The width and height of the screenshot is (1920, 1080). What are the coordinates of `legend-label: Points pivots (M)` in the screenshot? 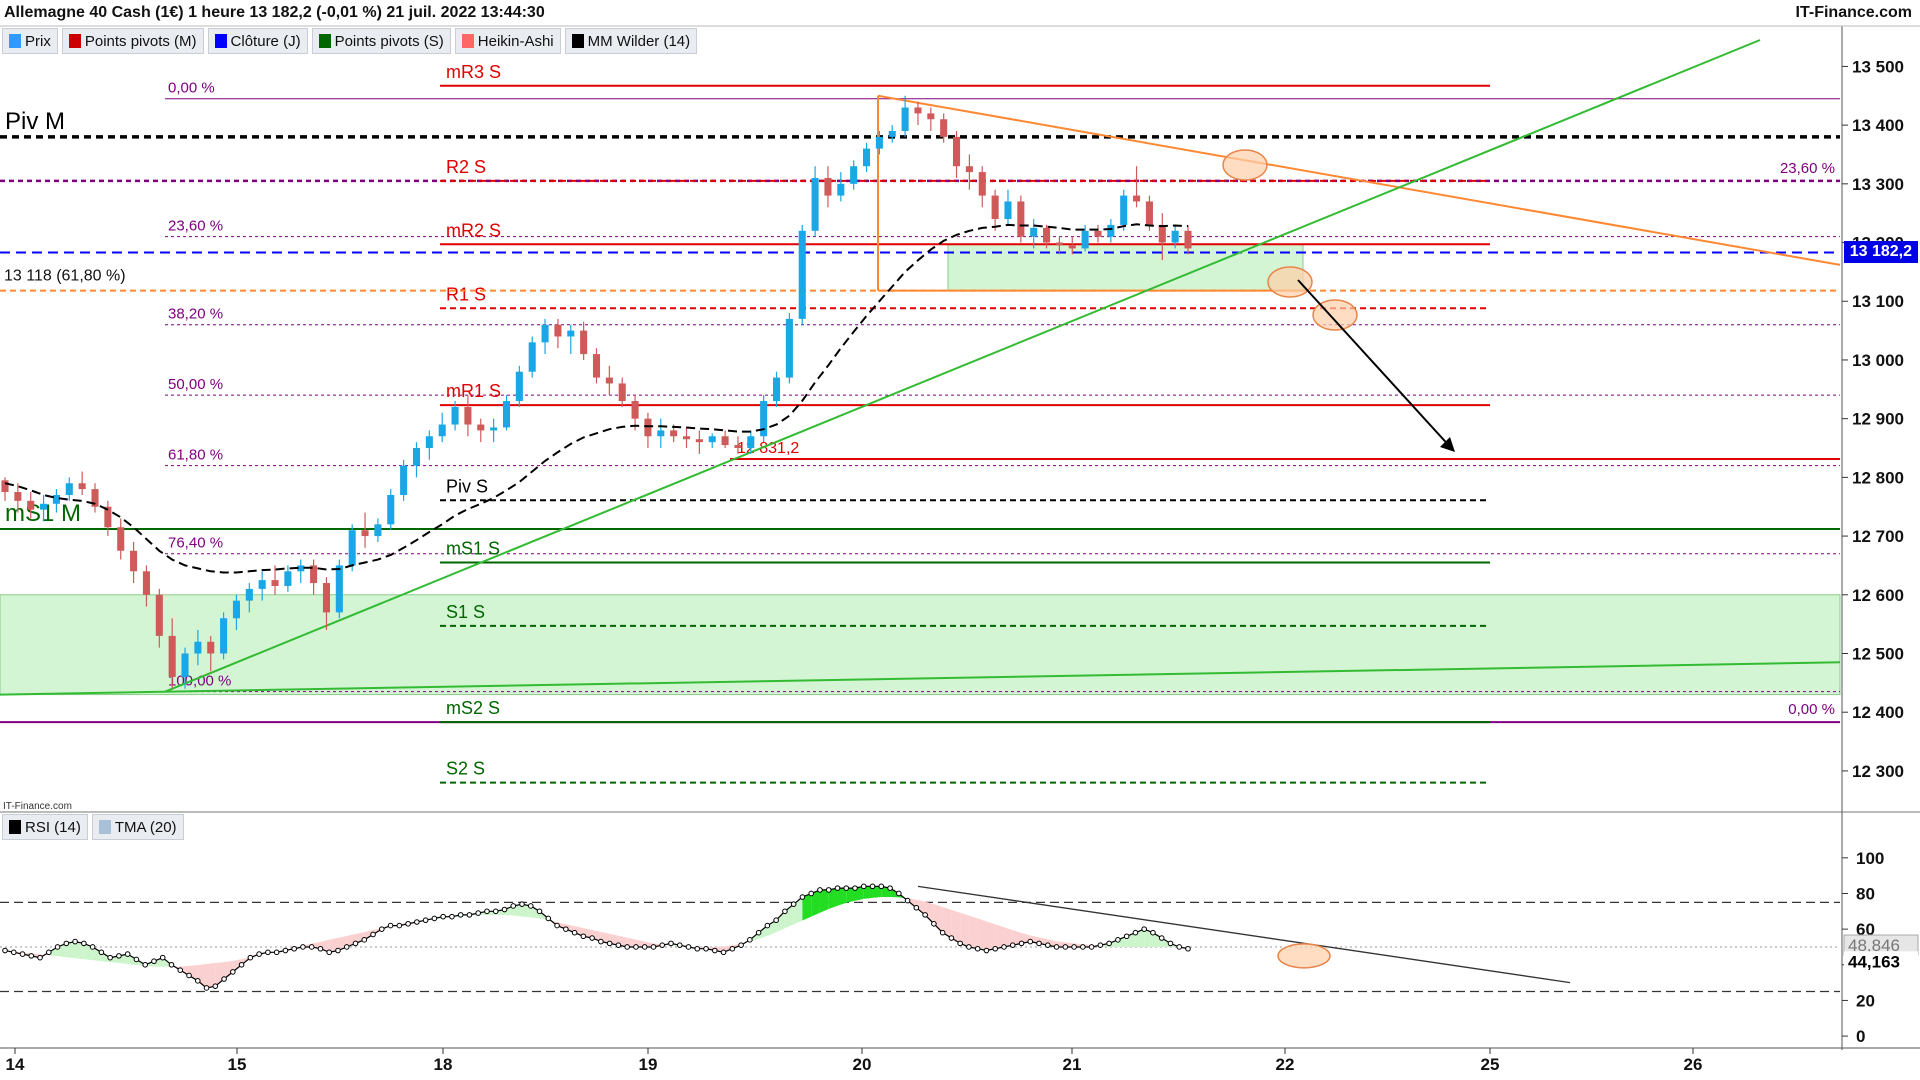 It's located at (140, 41).